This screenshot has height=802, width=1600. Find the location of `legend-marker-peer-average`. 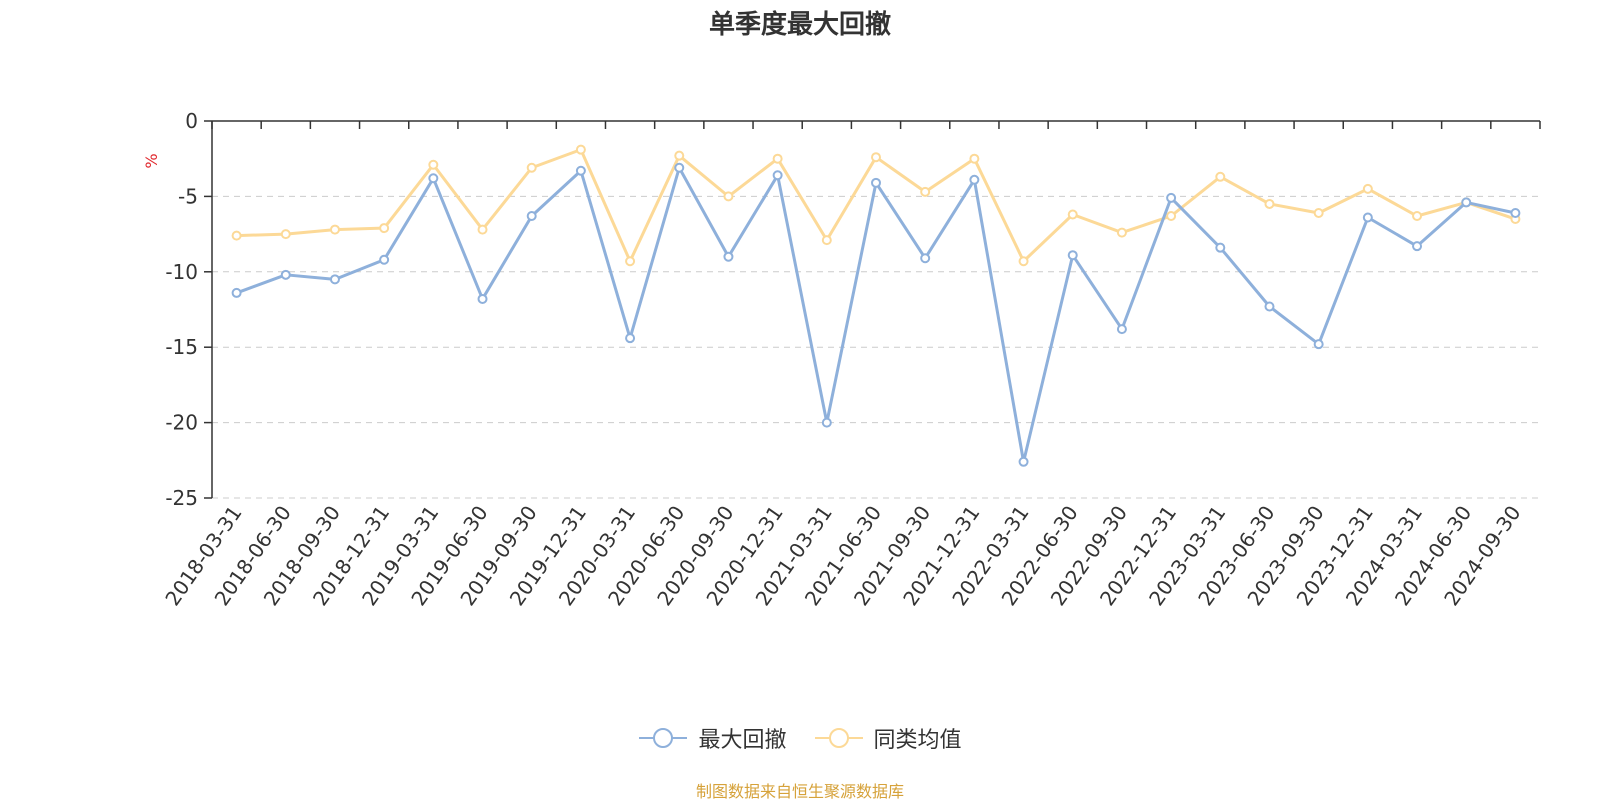

legend-marker-peer-average is located at coordinates (838, 738).